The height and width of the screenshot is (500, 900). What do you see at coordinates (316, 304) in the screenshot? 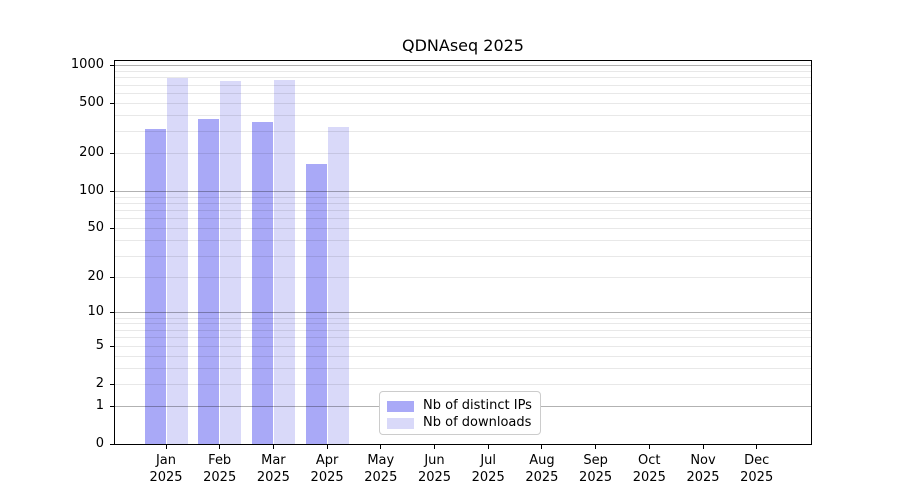
I see `bar-distinct-ips-apr` at bounding box center [316, 304].